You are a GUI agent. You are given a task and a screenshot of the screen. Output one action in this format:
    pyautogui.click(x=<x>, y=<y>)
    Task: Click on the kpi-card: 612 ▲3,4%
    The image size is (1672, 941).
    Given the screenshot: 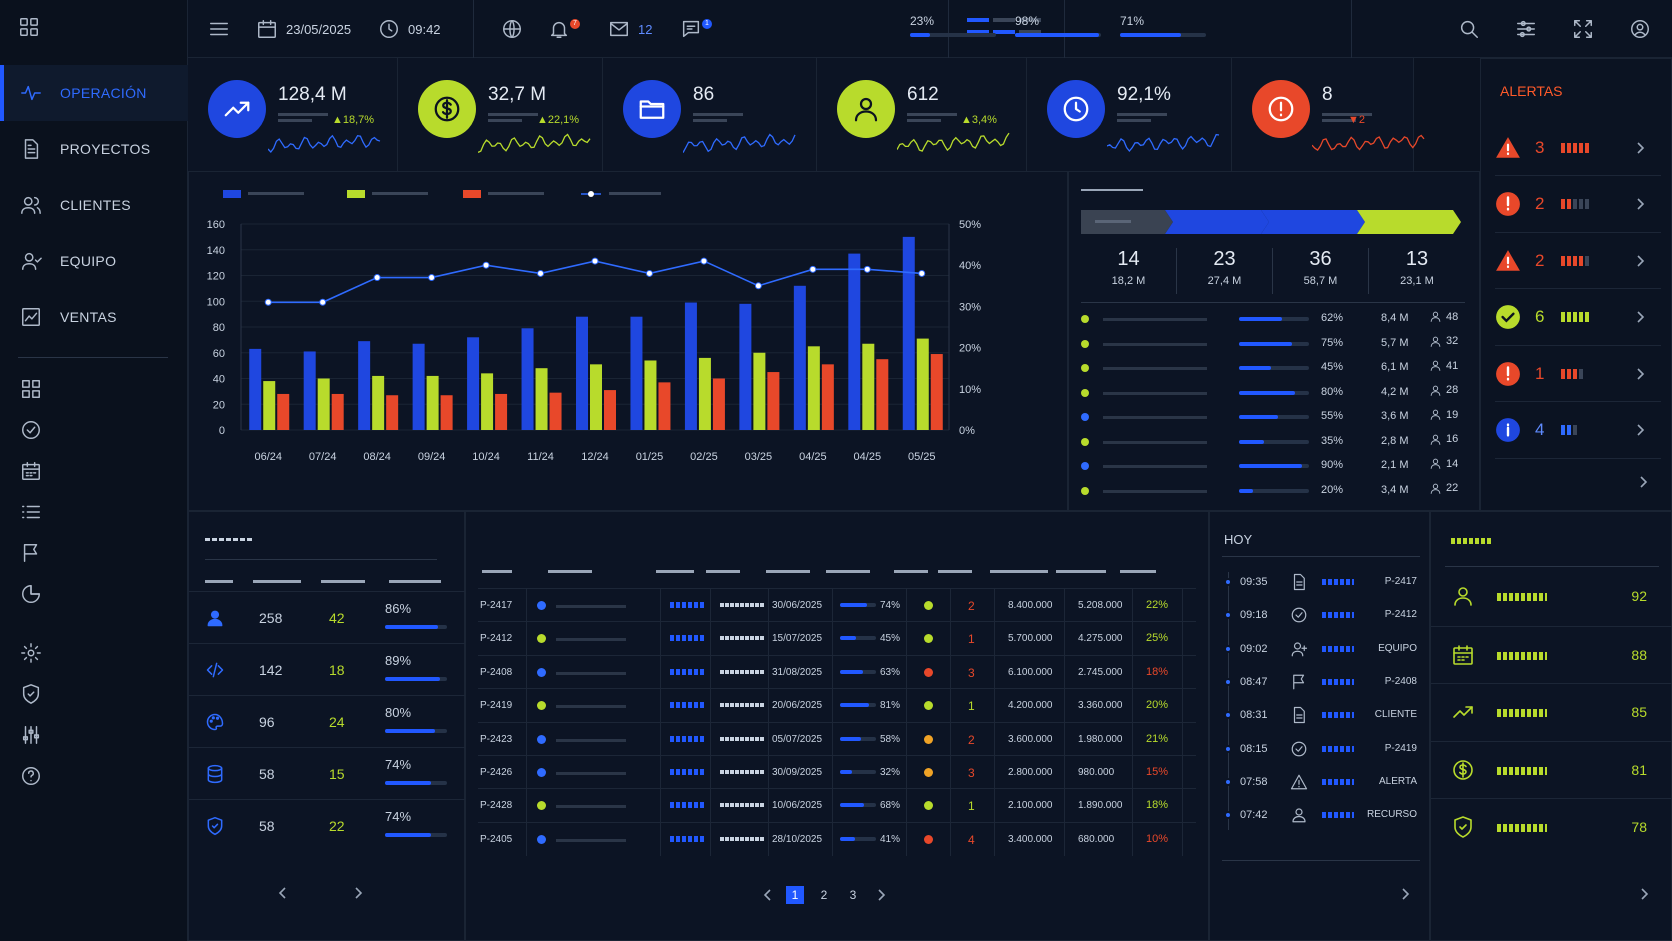 What is the action you would take?
    pyautogui.click(x=922, y=114)
    